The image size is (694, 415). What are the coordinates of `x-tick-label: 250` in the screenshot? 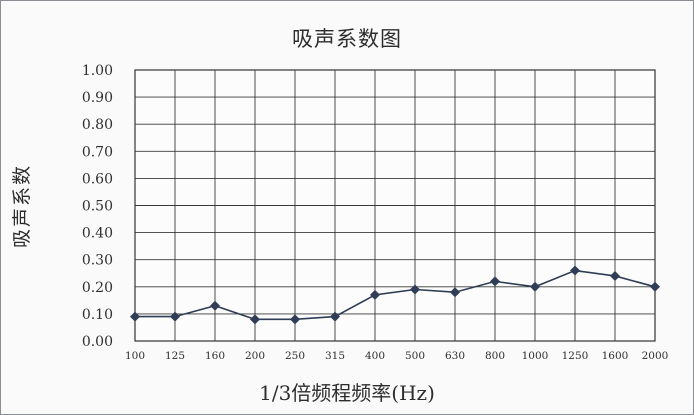 It's located at (295, 356).